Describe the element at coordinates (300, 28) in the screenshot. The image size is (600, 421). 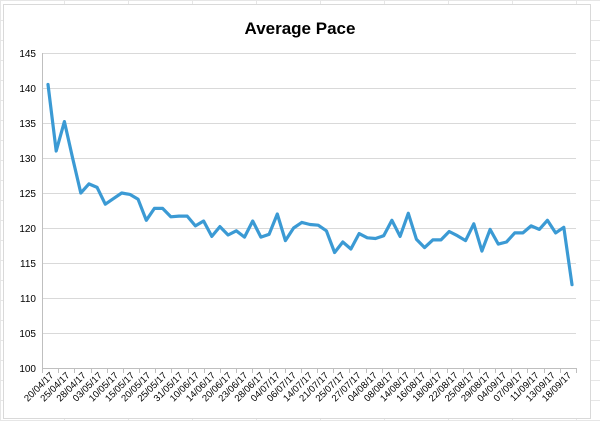
I see `chart-title: Average Pace` at that location.